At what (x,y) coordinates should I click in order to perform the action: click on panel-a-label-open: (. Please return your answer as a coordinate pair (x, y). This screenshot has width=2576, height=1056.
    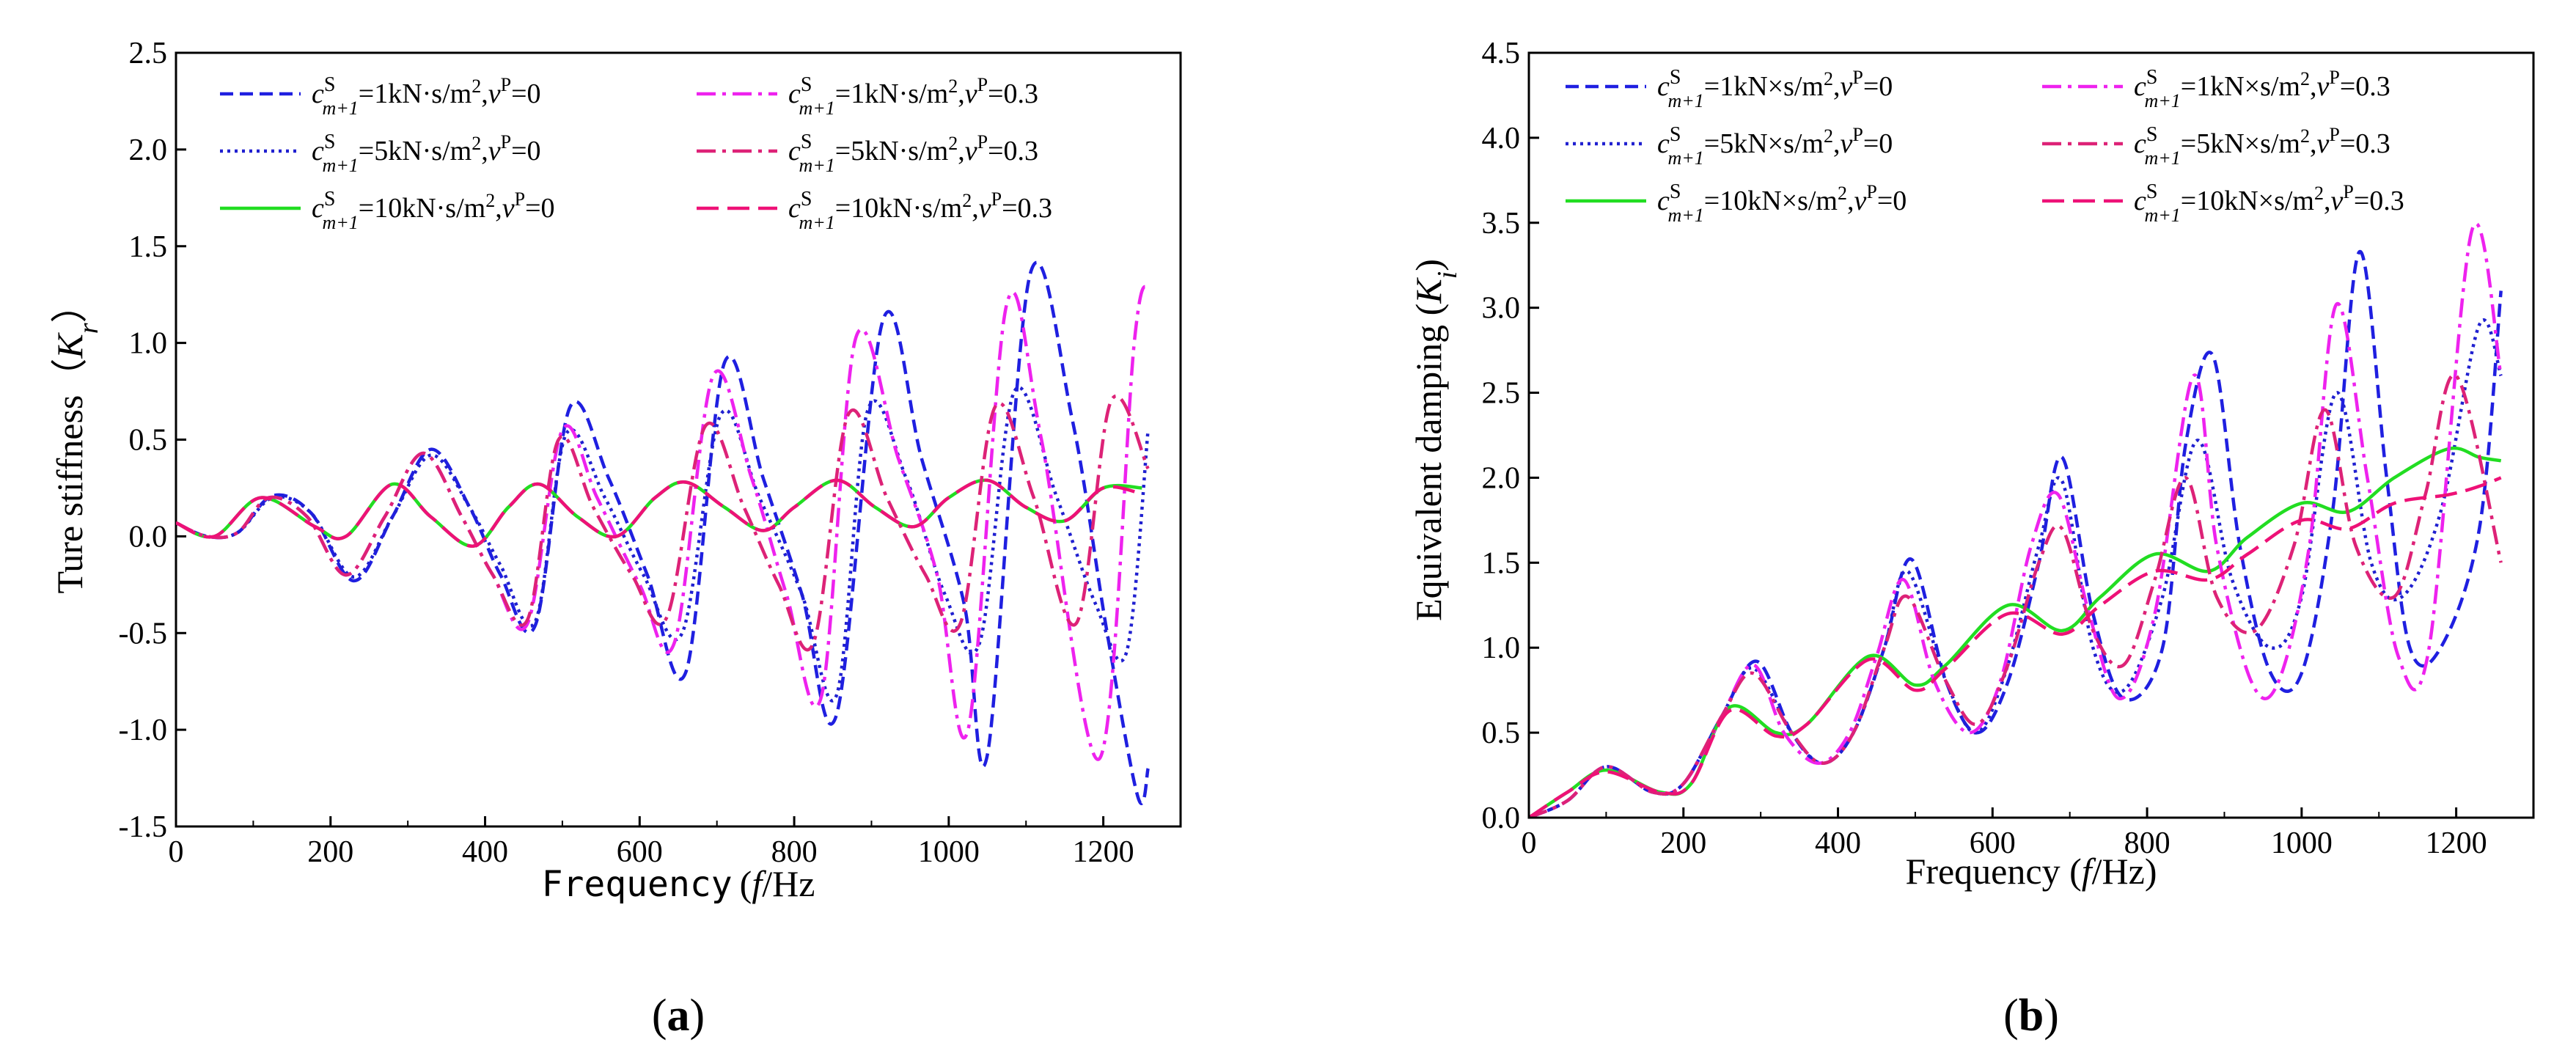
    Looking at the image, I should click on (660, 1016).